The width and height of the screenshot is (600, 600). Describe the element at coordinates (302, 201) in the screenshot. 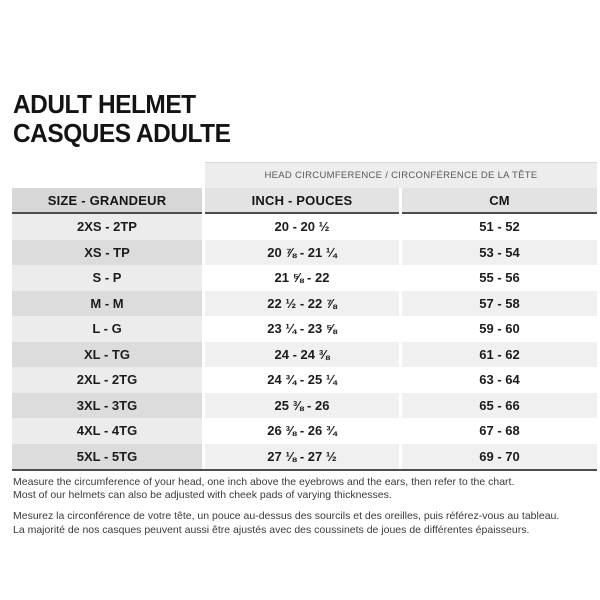

I see `column-header-inch: INCH - POUCES` at that location.